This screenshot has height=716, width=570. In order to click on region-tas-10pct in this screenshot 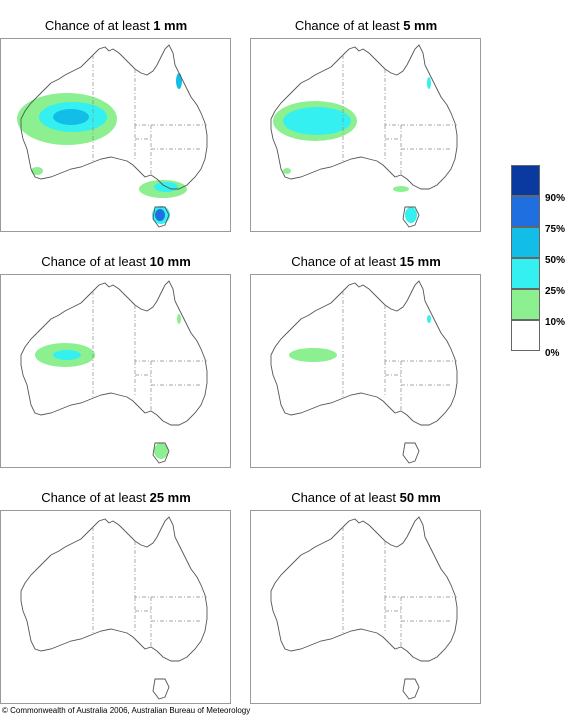, I will do `click(161, 451)`.